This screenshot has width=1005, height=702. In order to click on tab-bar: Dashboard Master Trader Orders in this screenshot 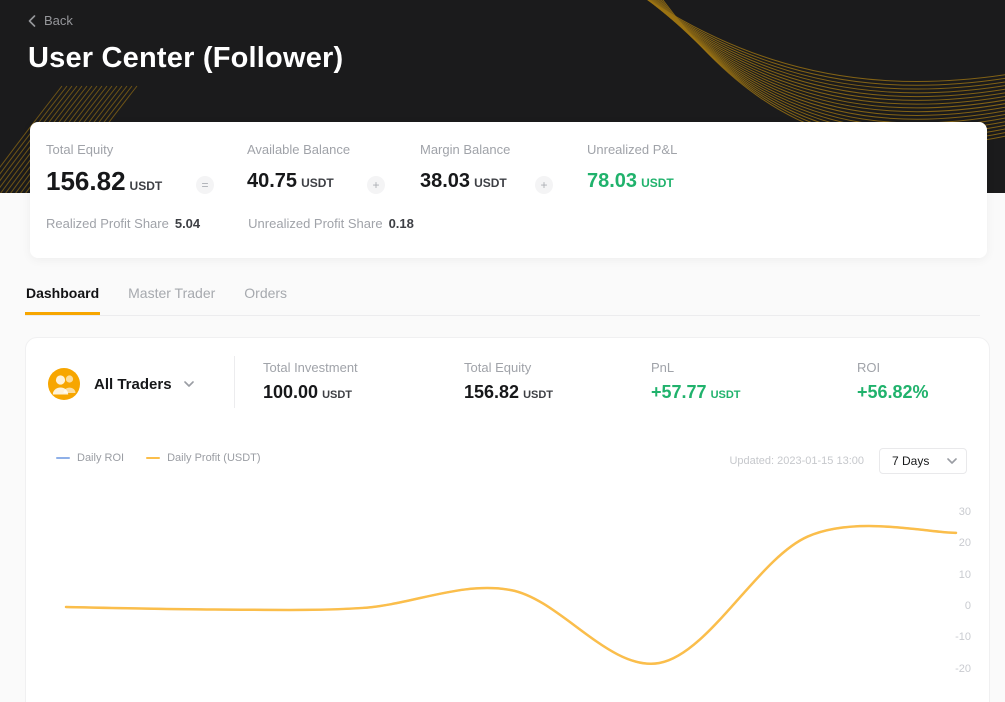, I will do `click(502, 300)`.